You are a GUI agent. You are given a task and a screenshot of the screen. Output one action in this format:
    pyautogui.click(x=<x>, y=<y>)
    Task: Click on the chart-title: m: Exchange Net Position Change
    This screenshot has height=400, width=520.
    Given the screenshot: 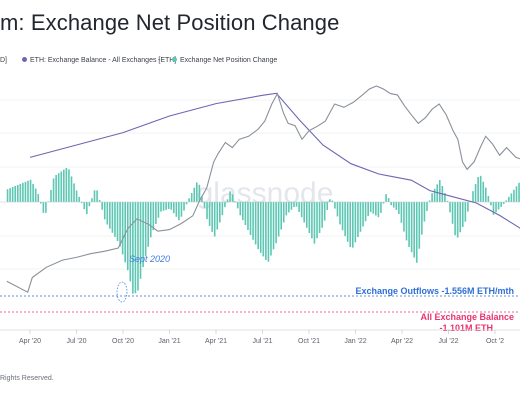 What is the action you would take?
    pyautogui.click(x=170, y=22)
    